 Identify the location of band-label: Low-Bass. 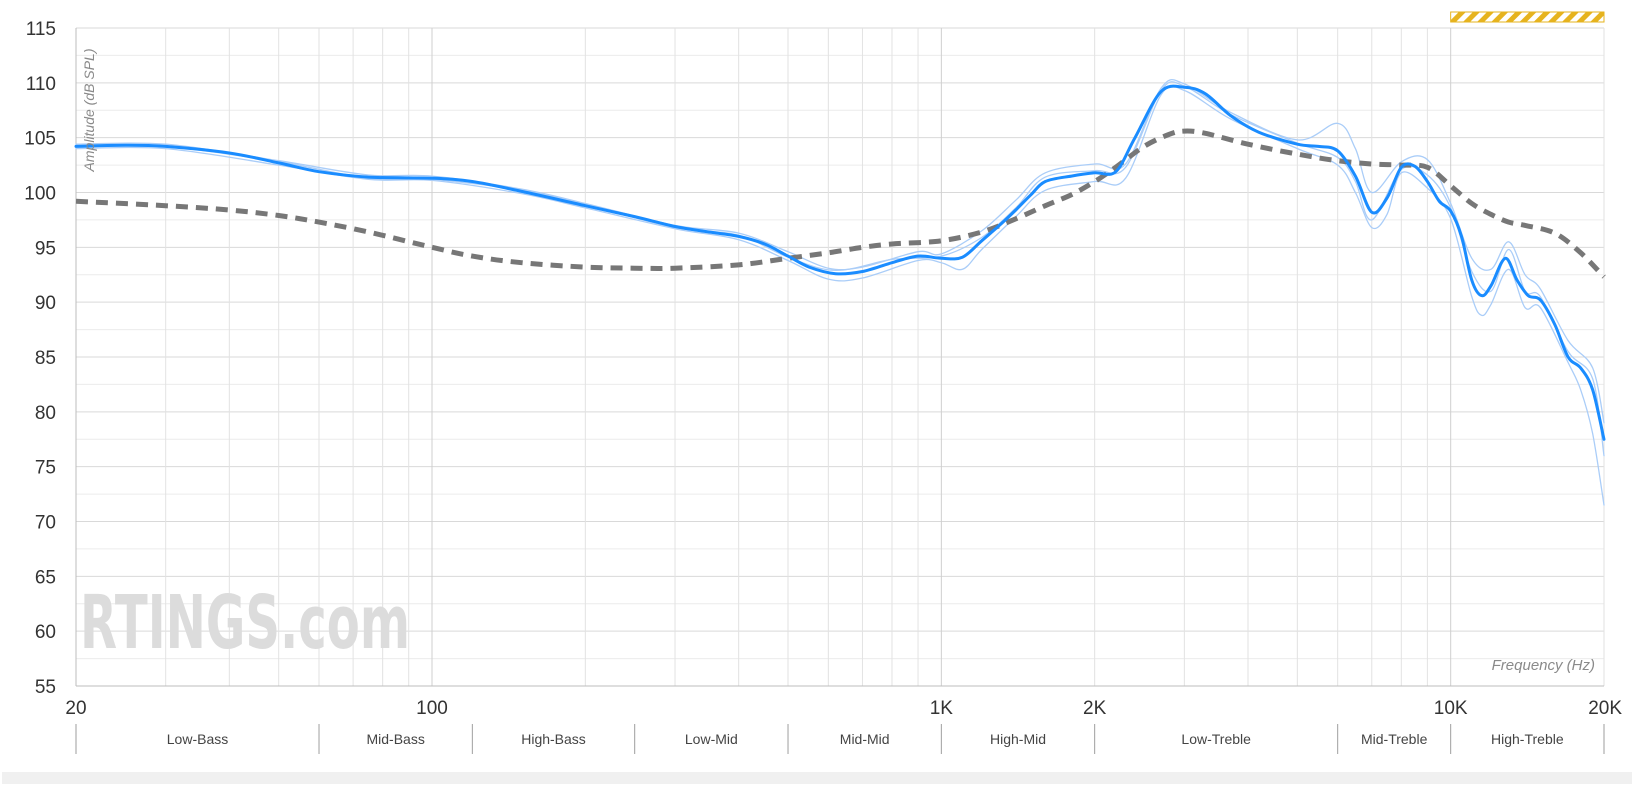
(197, 739).